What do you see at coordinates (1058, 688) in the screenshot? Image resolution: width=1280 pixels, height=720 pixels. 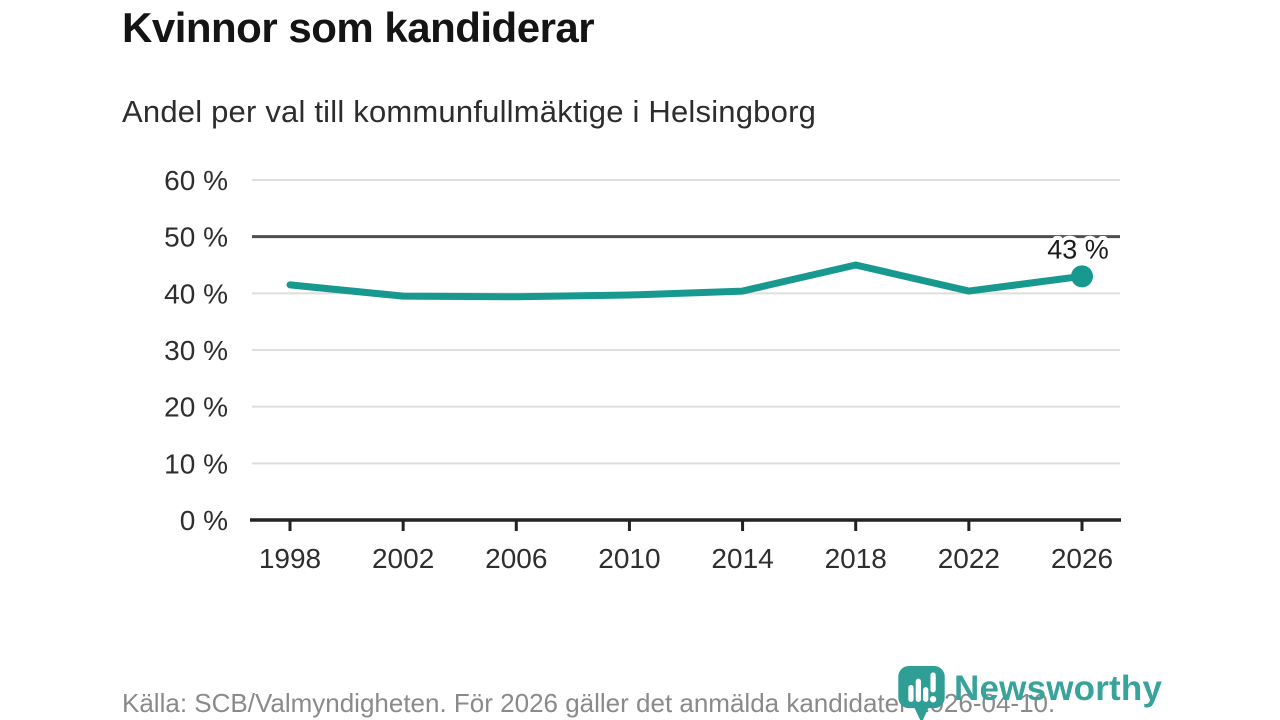 I see `newsworthy-logo-text: Newsworthy` at bounding box center [1058, 688].